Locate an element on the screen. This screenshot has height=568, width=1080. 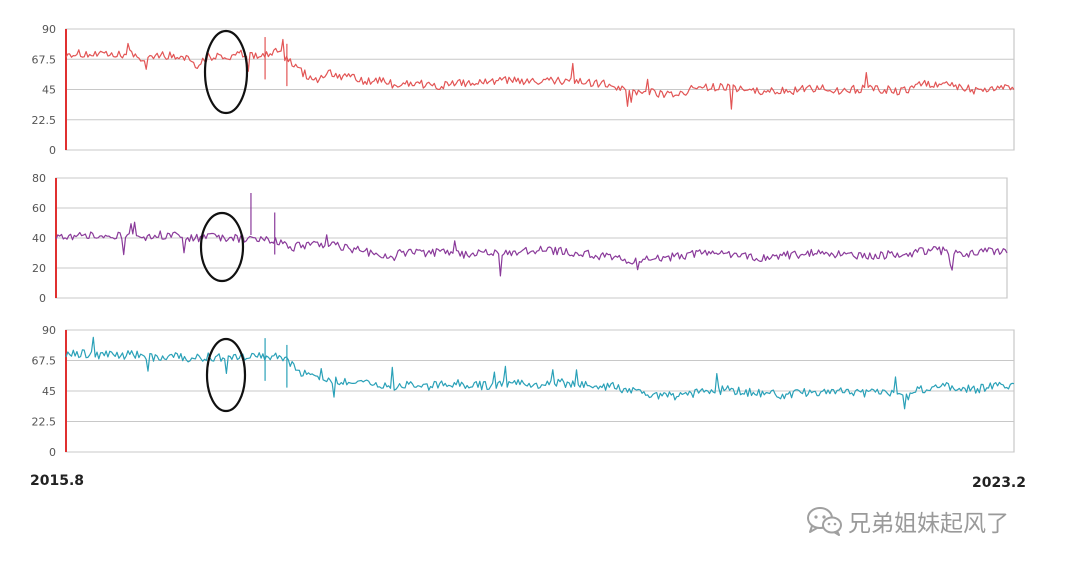
watermark-text: 兄弟姐妹起风了 is located at coordinates (928, 524).